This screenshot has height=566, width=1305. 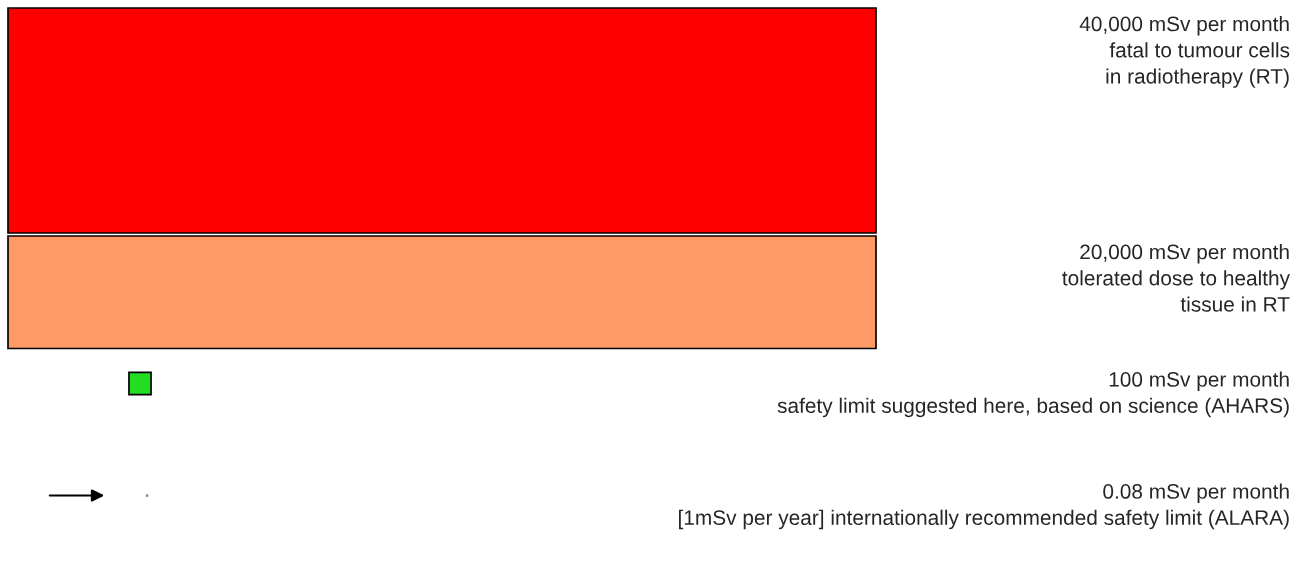 I want to click on data-label: 0.08 mSv per month, so click(x=1196, y=493).